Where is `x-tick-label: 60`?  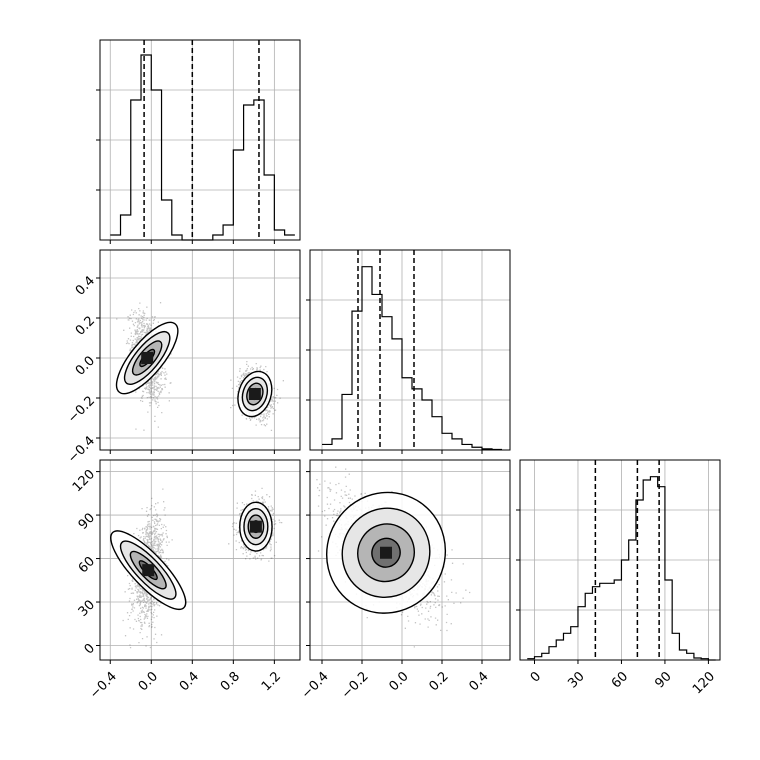 x-tick-label: 60 is located at coordinates (620, 680).